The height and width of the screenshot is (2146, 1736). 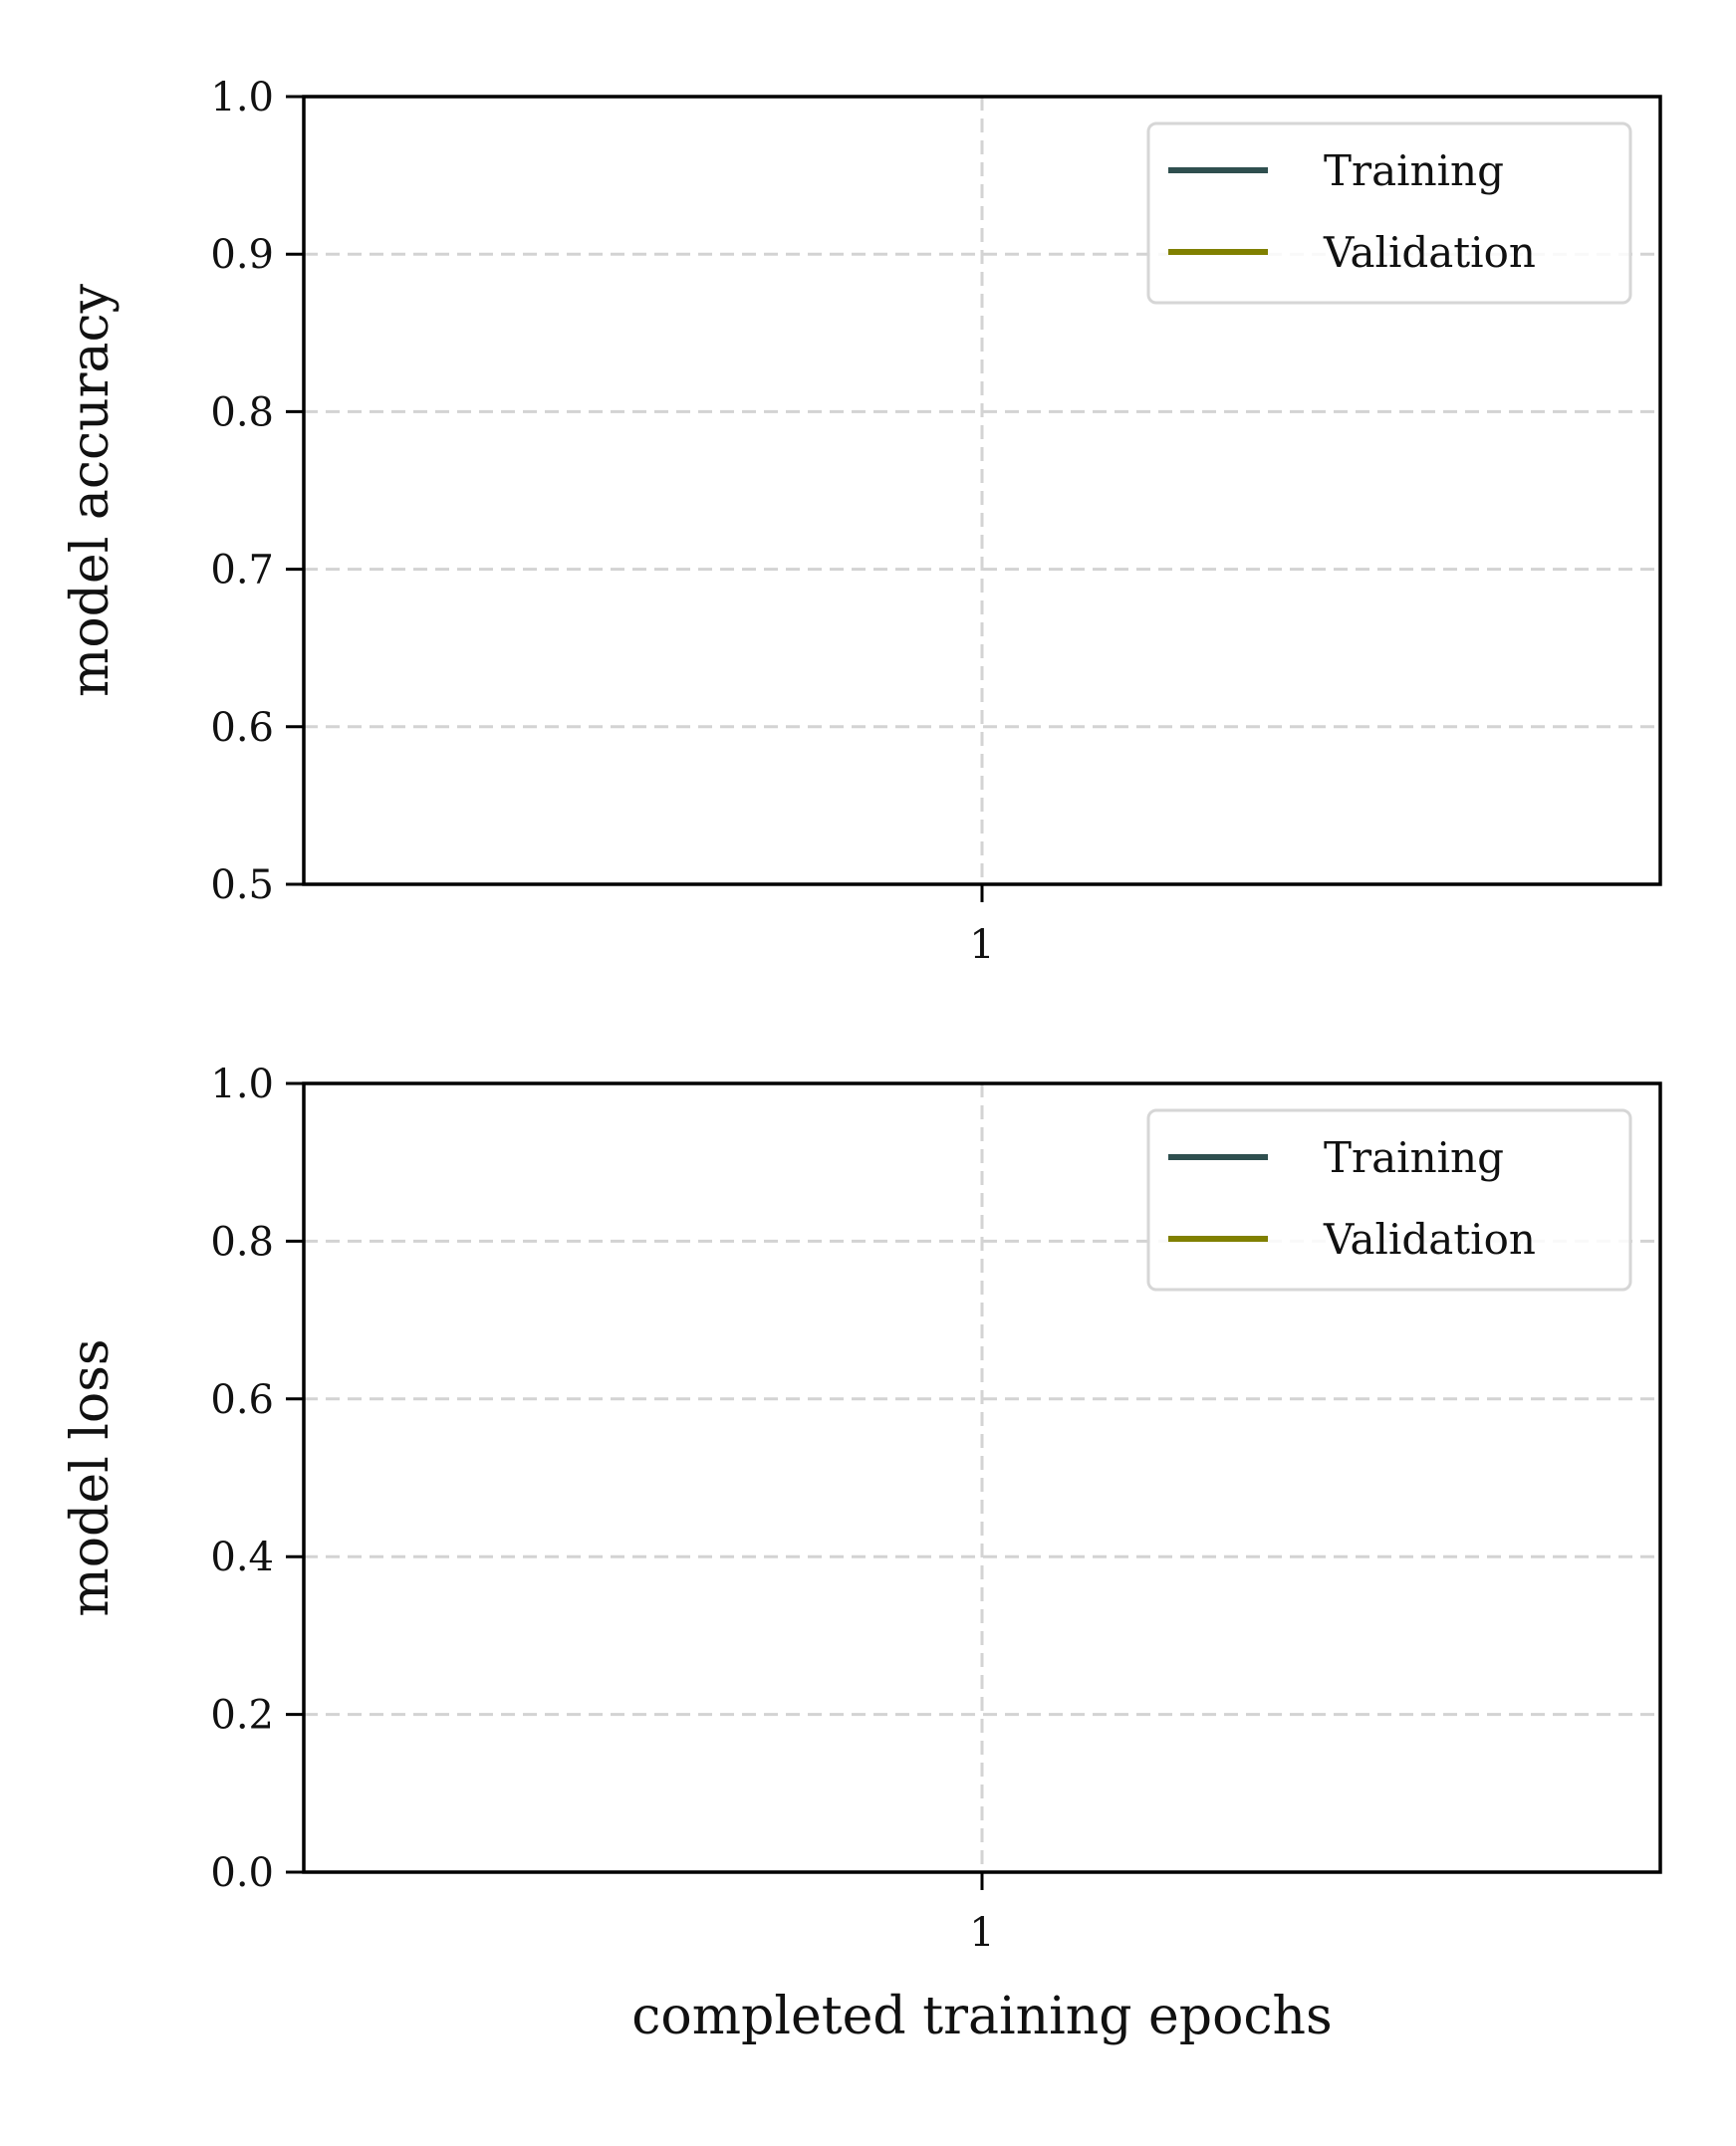 I want to click on y-tick-label: 0.9, so click(x=242, y=255).